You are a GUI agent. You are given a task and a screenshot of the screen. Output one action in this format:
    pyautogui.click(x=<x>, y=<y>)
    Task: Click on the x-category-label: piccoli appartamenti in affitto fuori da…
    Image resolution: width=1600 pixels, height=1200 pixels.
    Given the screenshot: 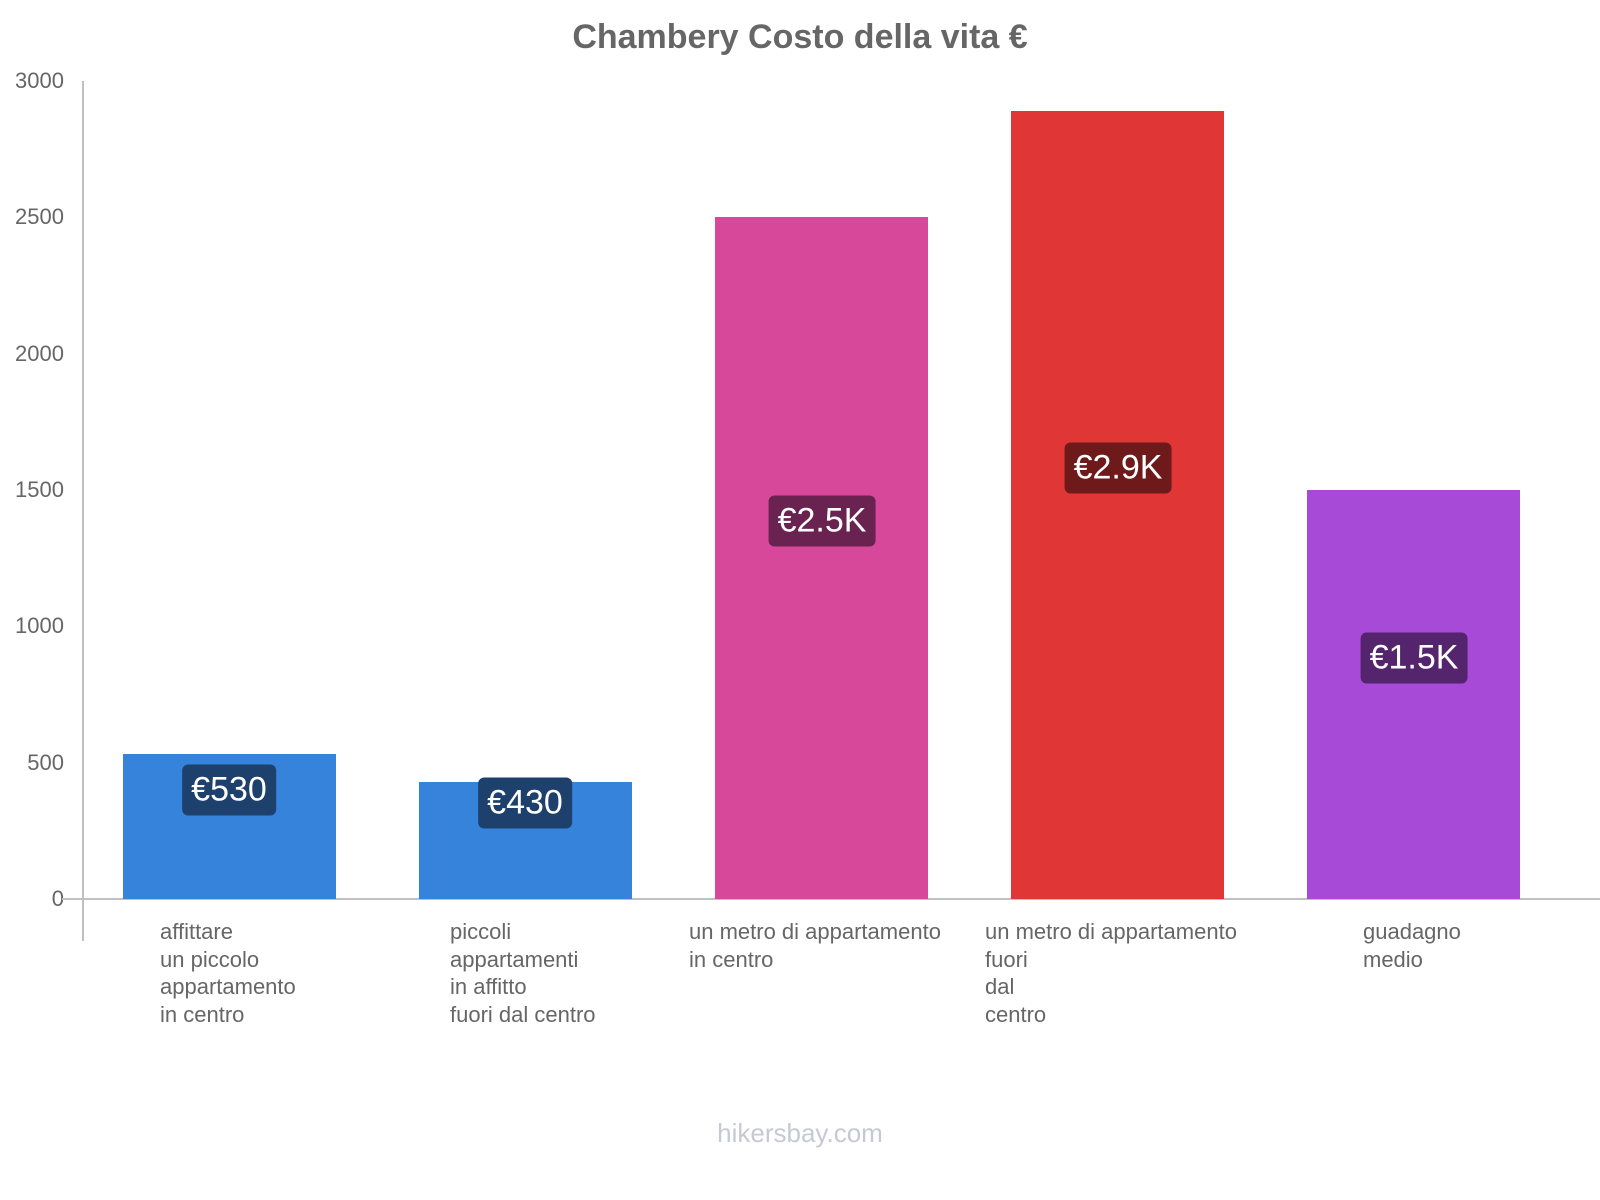 What is the action you would take?
    pyautogui.click(x=523, y=973)
    